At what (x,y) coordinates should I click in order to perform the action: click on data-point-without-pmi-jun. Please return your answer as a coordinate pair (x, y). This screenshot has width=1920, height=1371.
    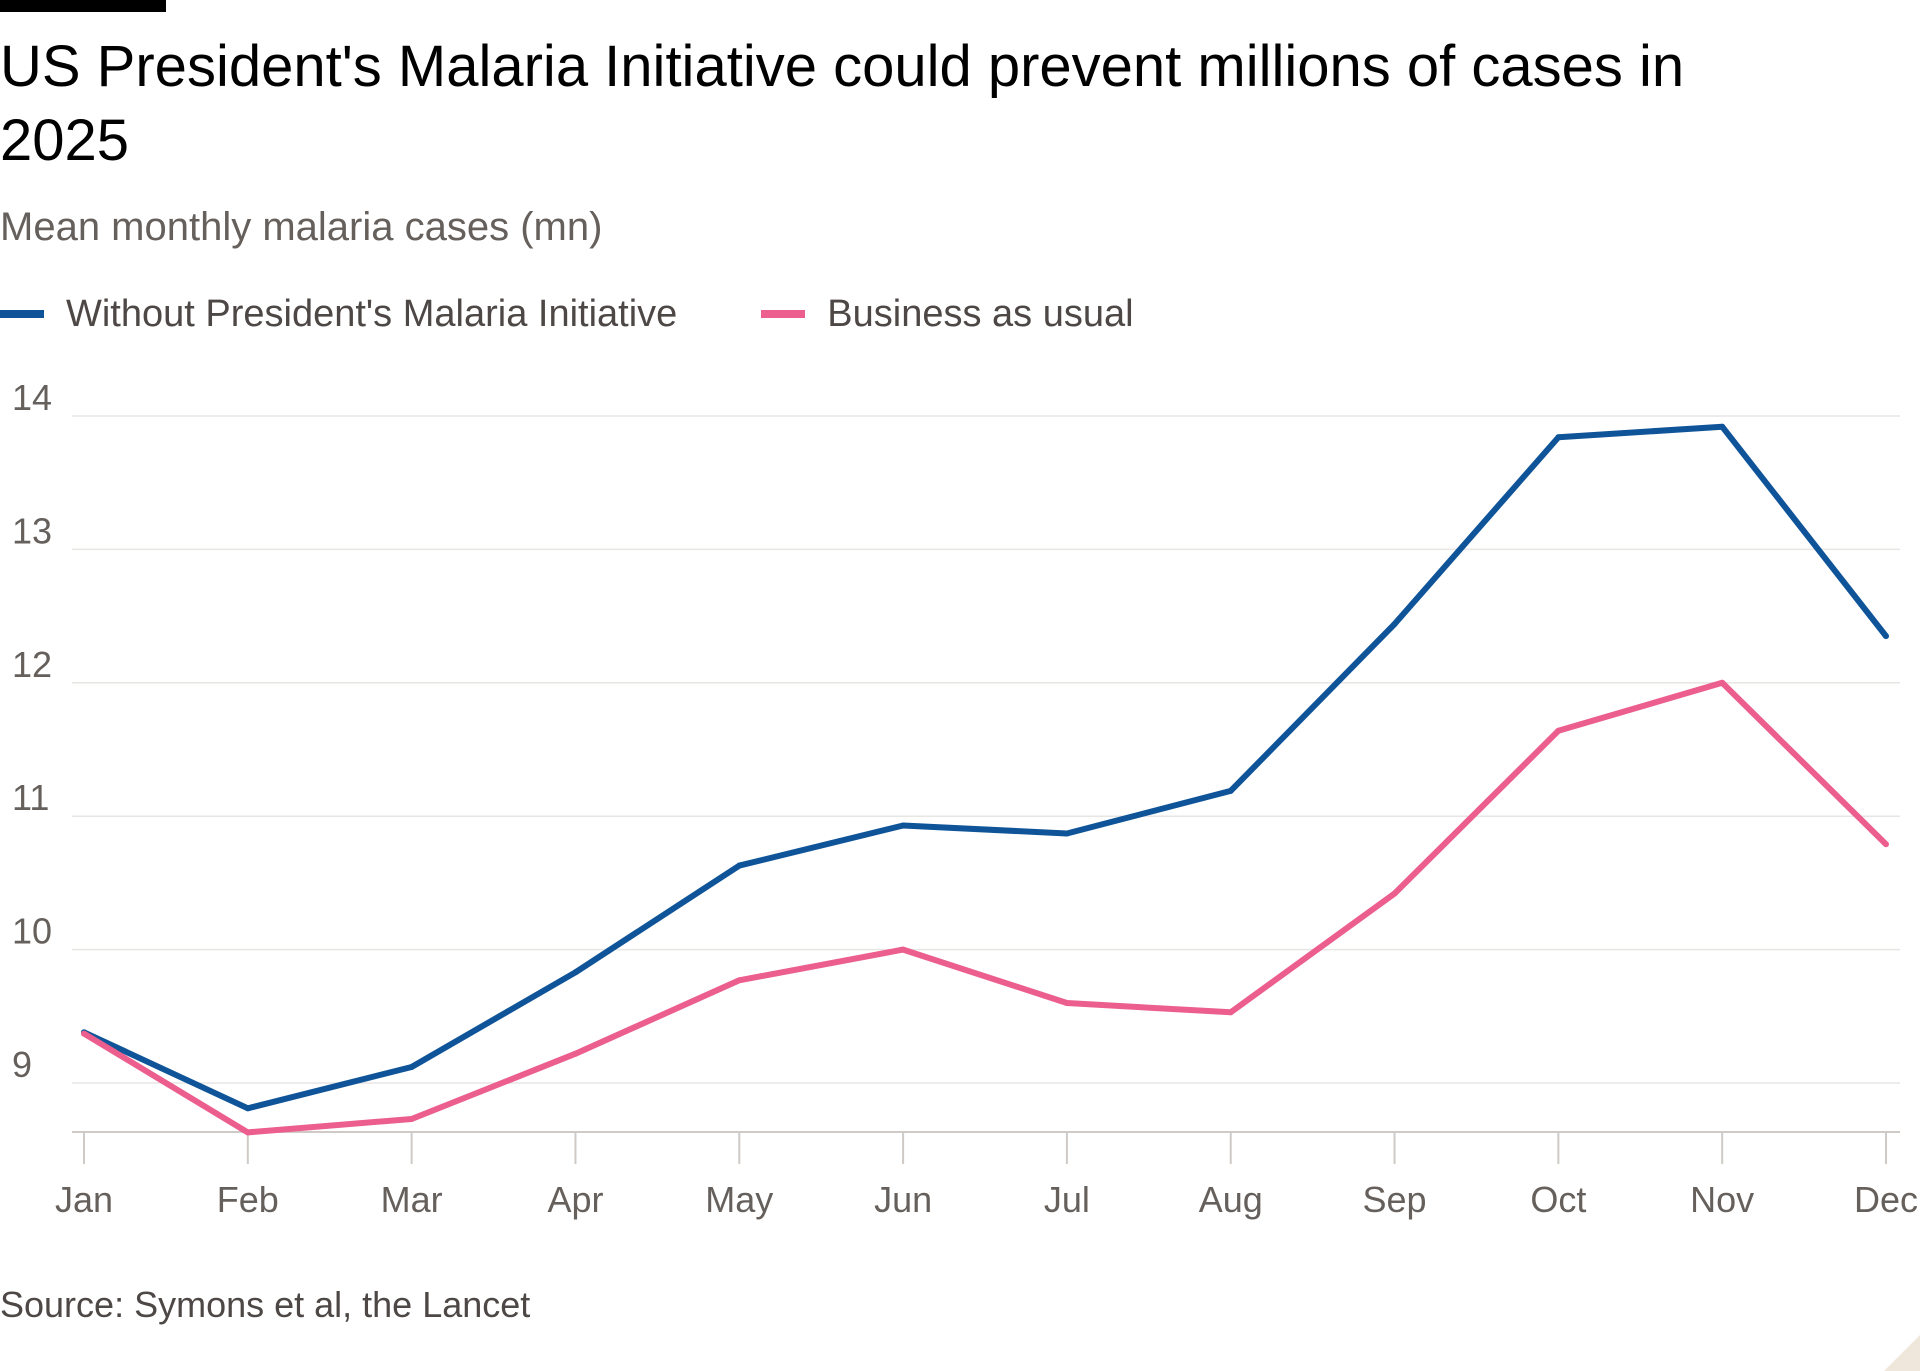
    Looking at the image, I should click on (903, 825).